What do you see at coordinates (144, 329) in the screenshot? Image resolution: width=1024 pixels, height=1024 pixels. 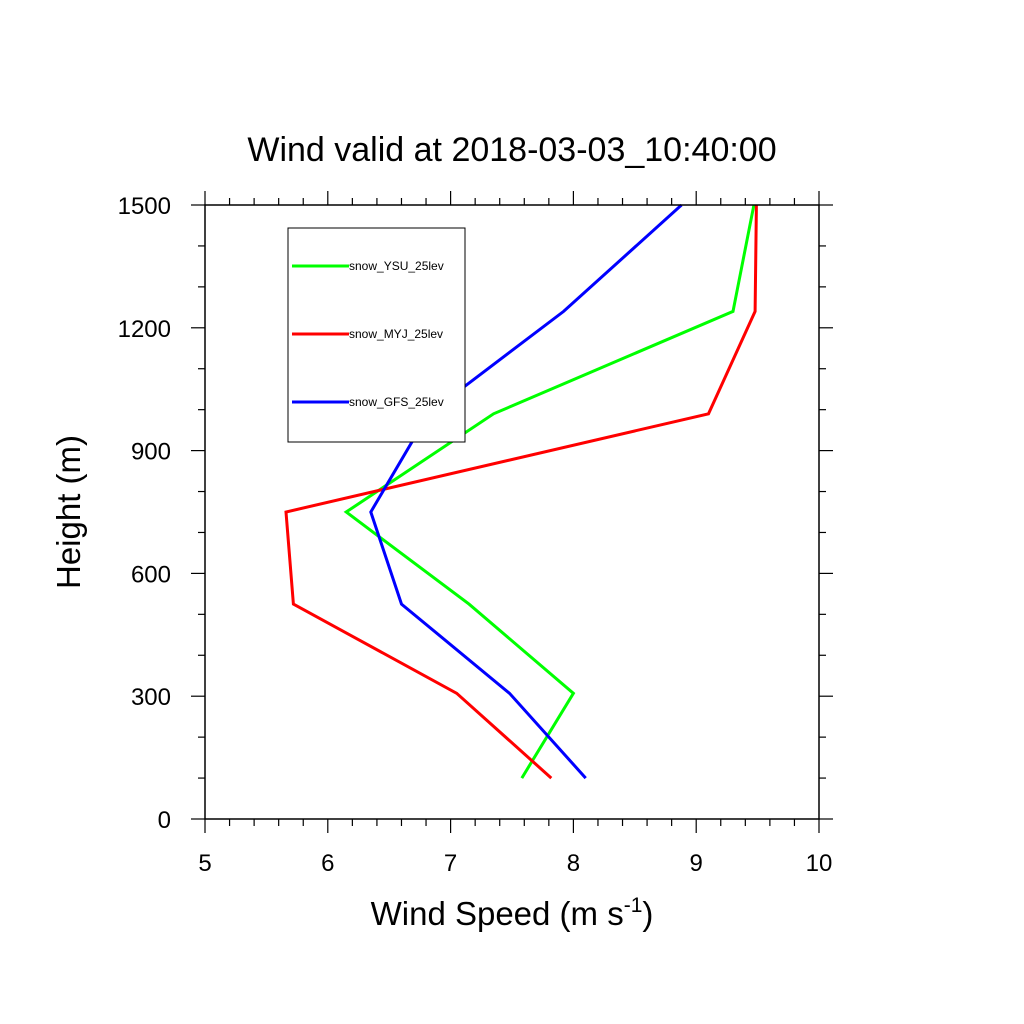 I see `y-tick-label: 1200` at bounding box center [144, 329].